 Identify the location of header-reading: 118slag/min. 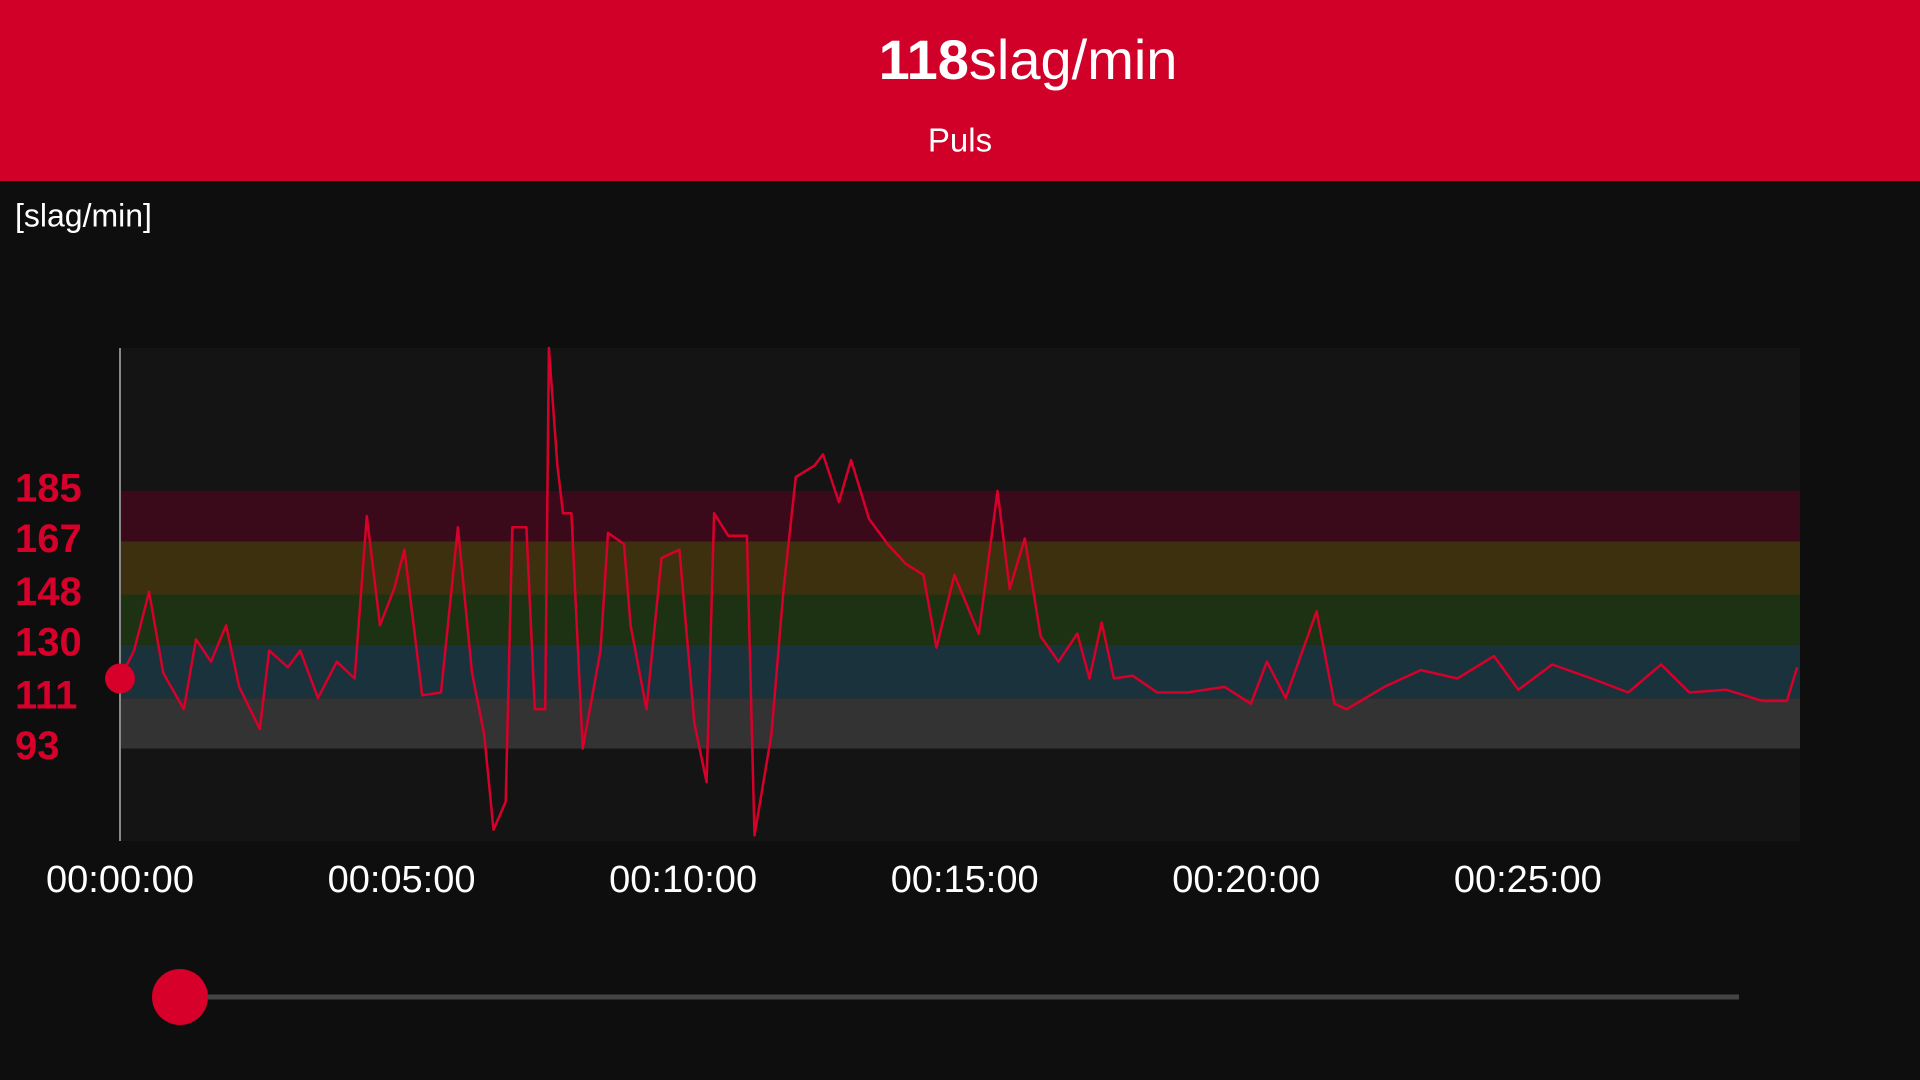
(1028, 59).